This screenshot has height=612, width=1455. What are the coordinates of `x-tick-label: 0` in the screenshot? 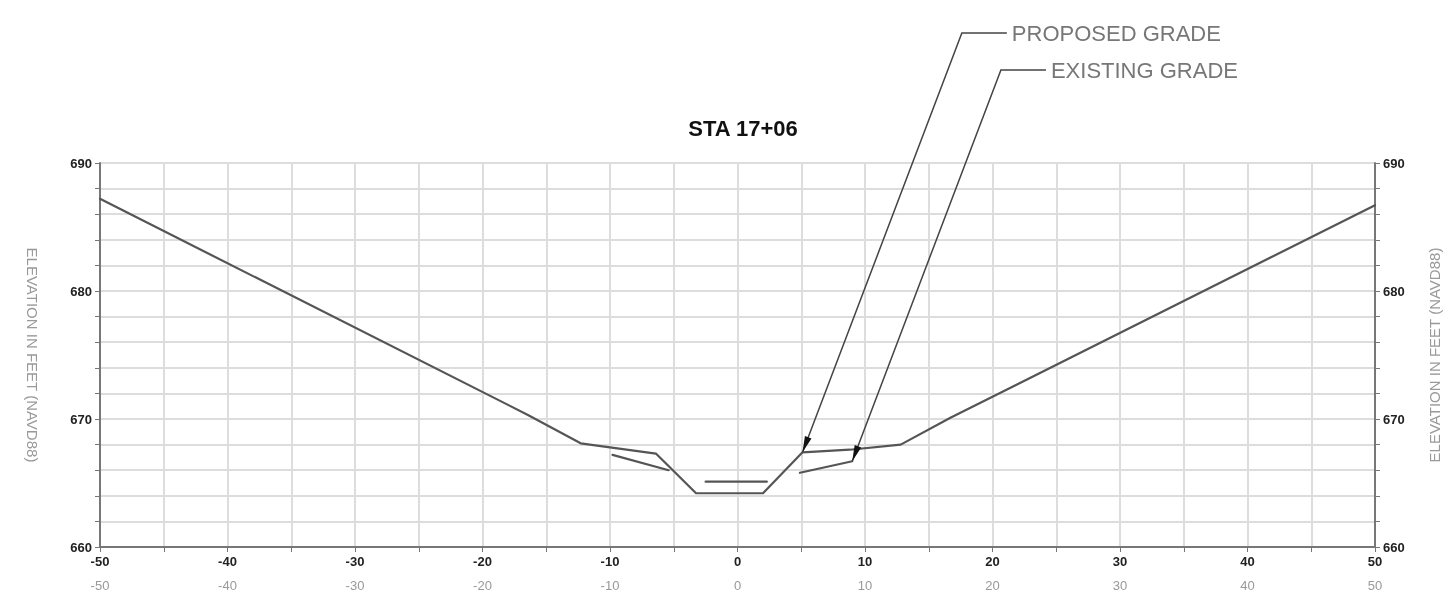 It's located at (737, 561).